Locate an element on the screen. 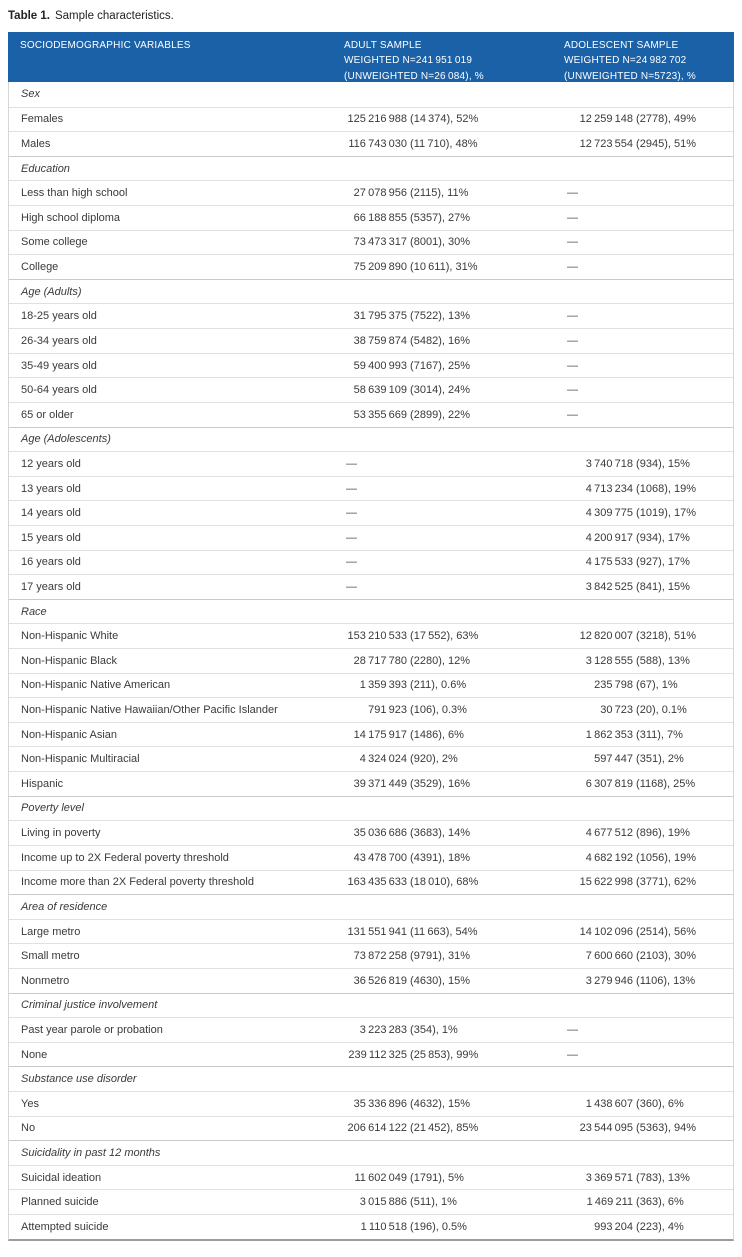 The width and height of the screenshot is (742, 1257). weighted-n: 73 473 317 is located at coordinates (380, 242).